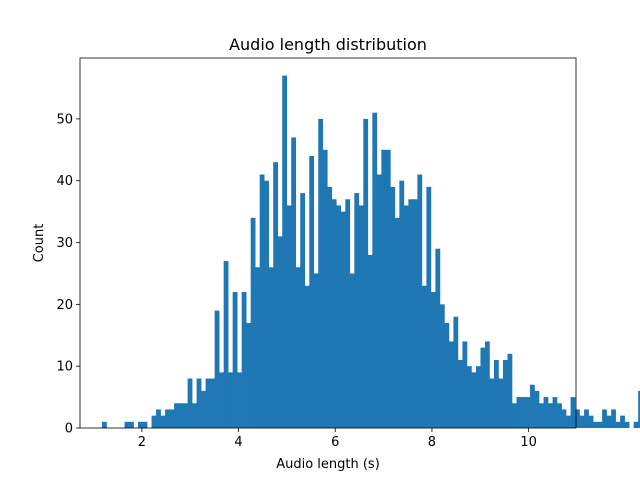 The height and width of the screenshot is (480, 640). I want to click on x-axis-ticks: 2 4 6 8 10, so click(337, 439).